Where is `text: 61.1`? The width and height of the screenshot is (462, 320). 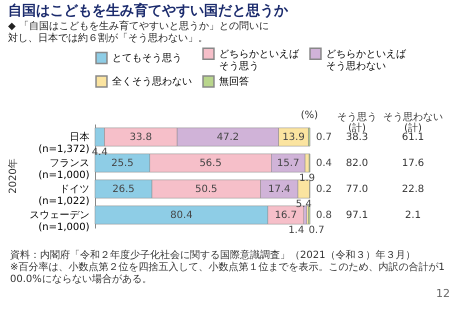
text: 61.1 is located at coordinates (413, 137).